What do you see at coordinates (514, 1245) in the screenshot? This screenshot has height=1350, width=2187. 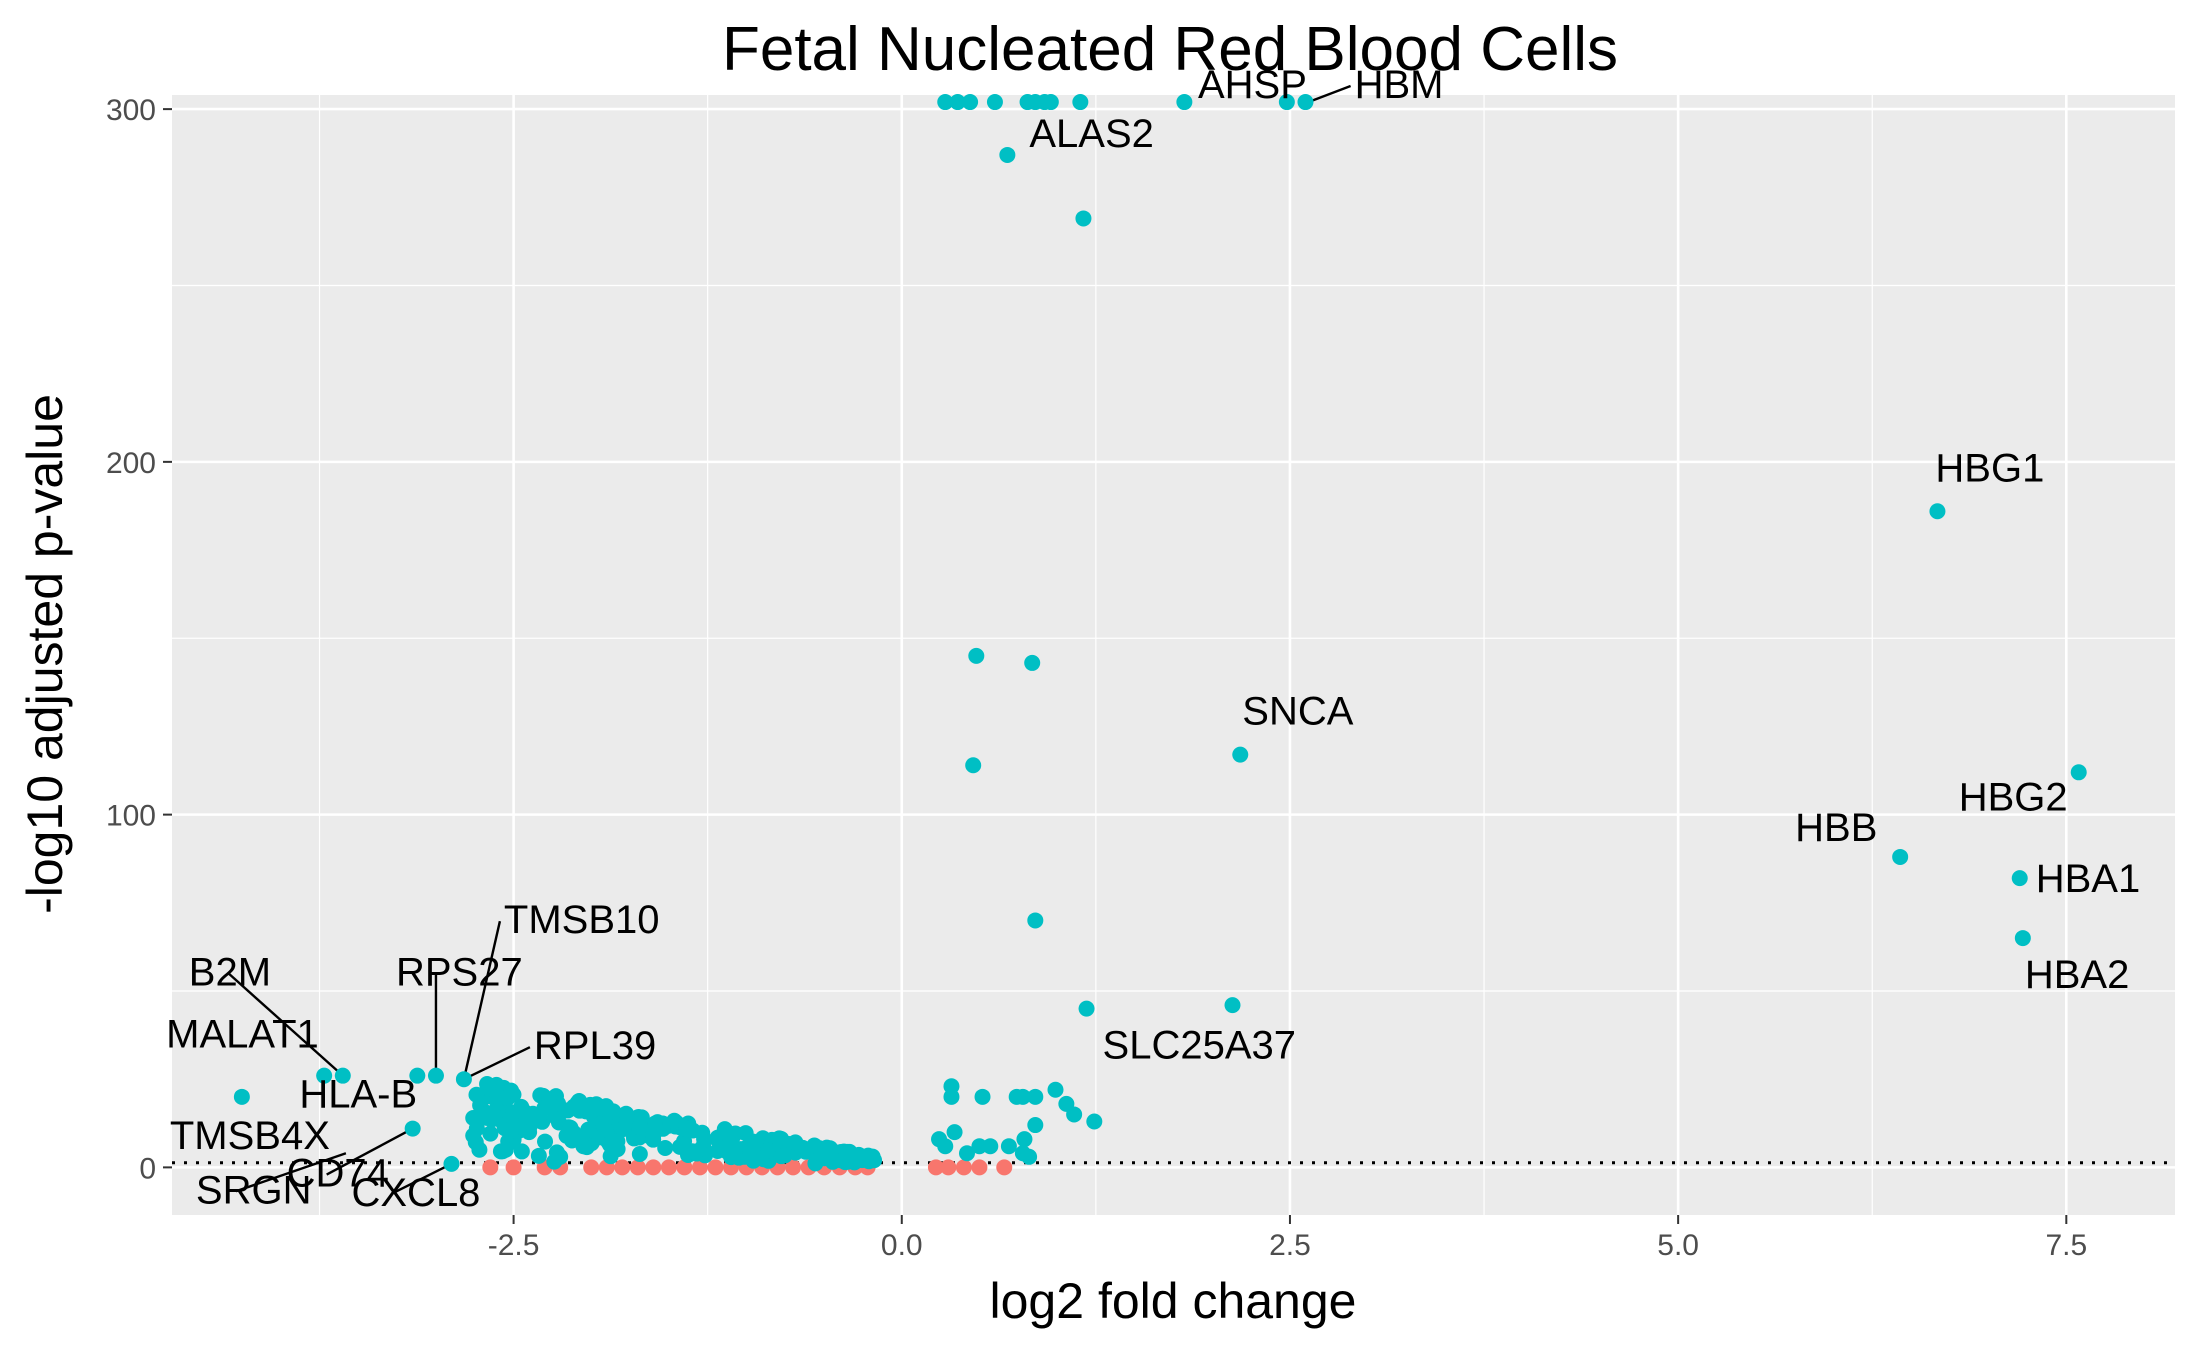 I see `x-tick-label: -2.5` at bounding box center [514, 1245].